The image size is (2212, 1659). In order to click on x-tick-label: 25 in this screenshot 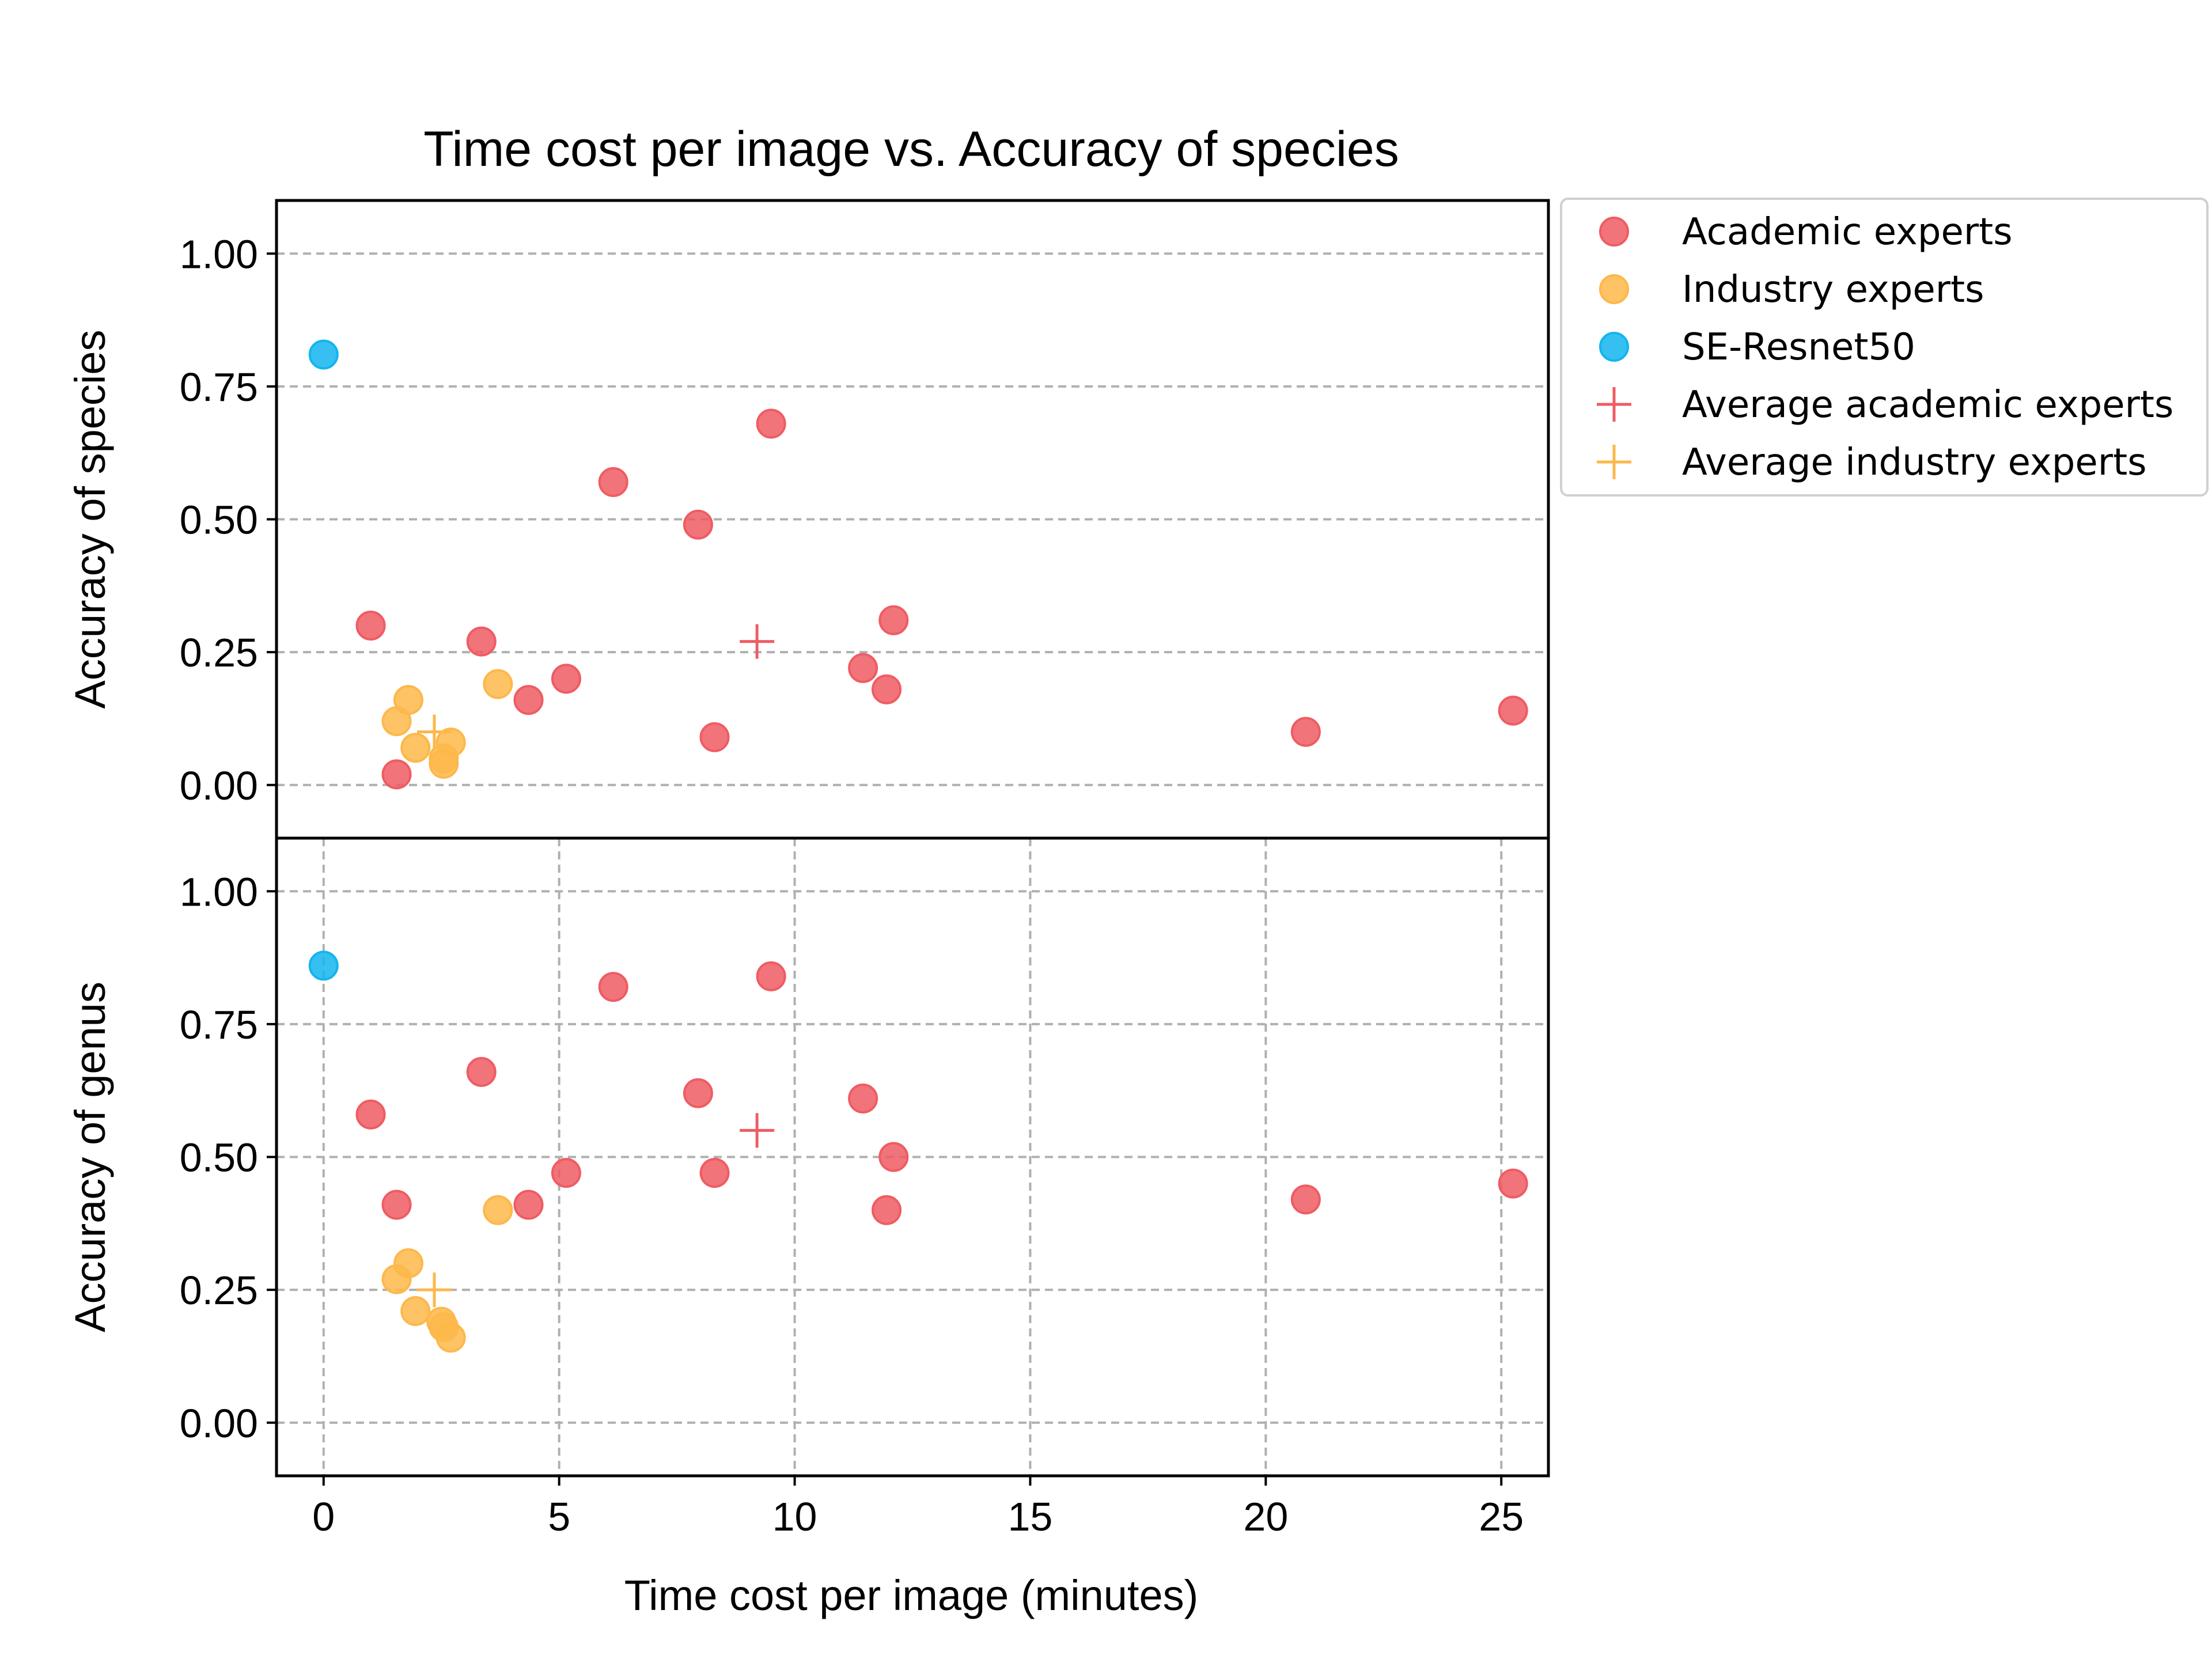, I will do `click(1501, 1516)`.